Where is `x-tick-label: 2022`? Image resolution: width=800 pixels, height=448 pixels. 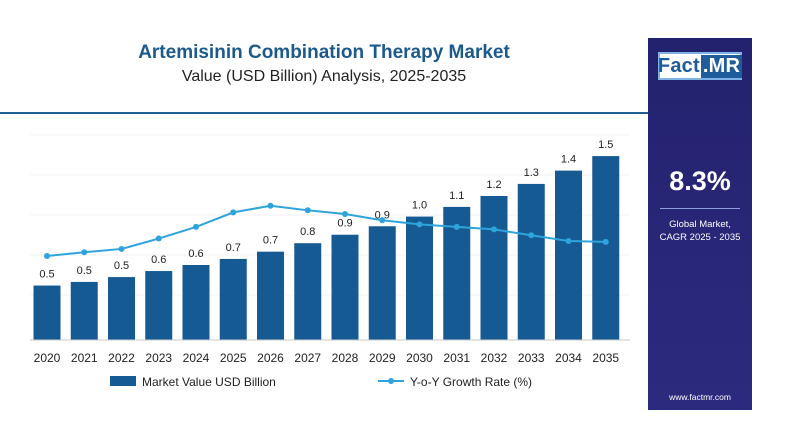 x-tick-label: 2022 is located at coordinates (121, 358).